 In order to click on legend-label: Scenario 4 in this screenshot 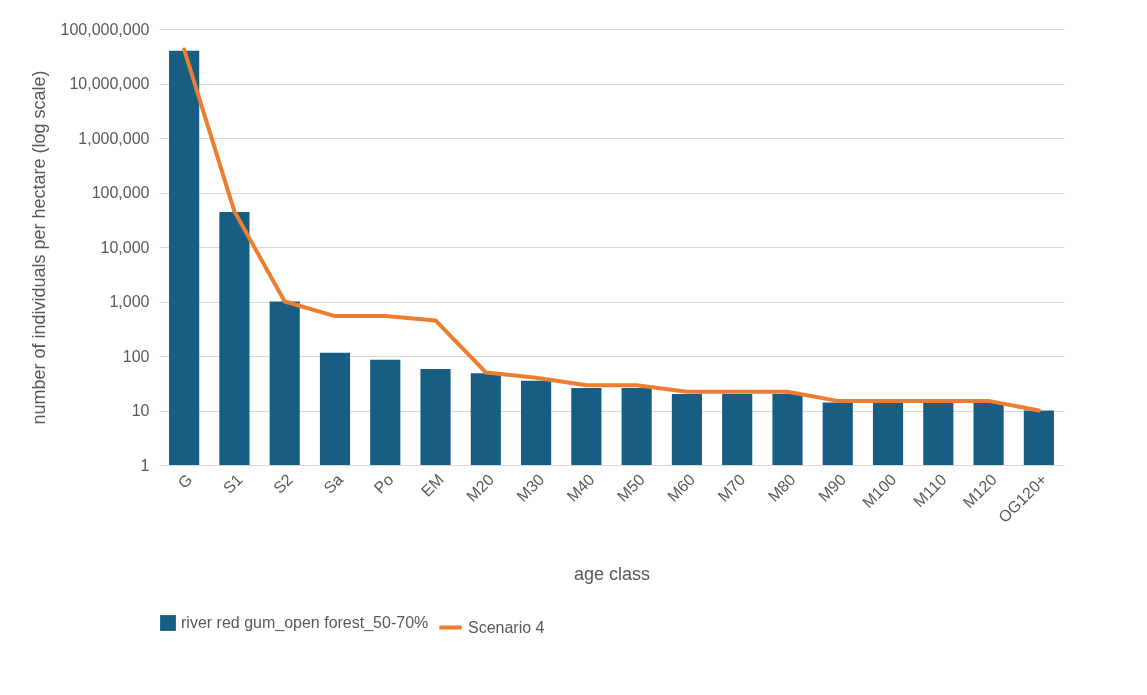, I will do `click(506, 627)`.